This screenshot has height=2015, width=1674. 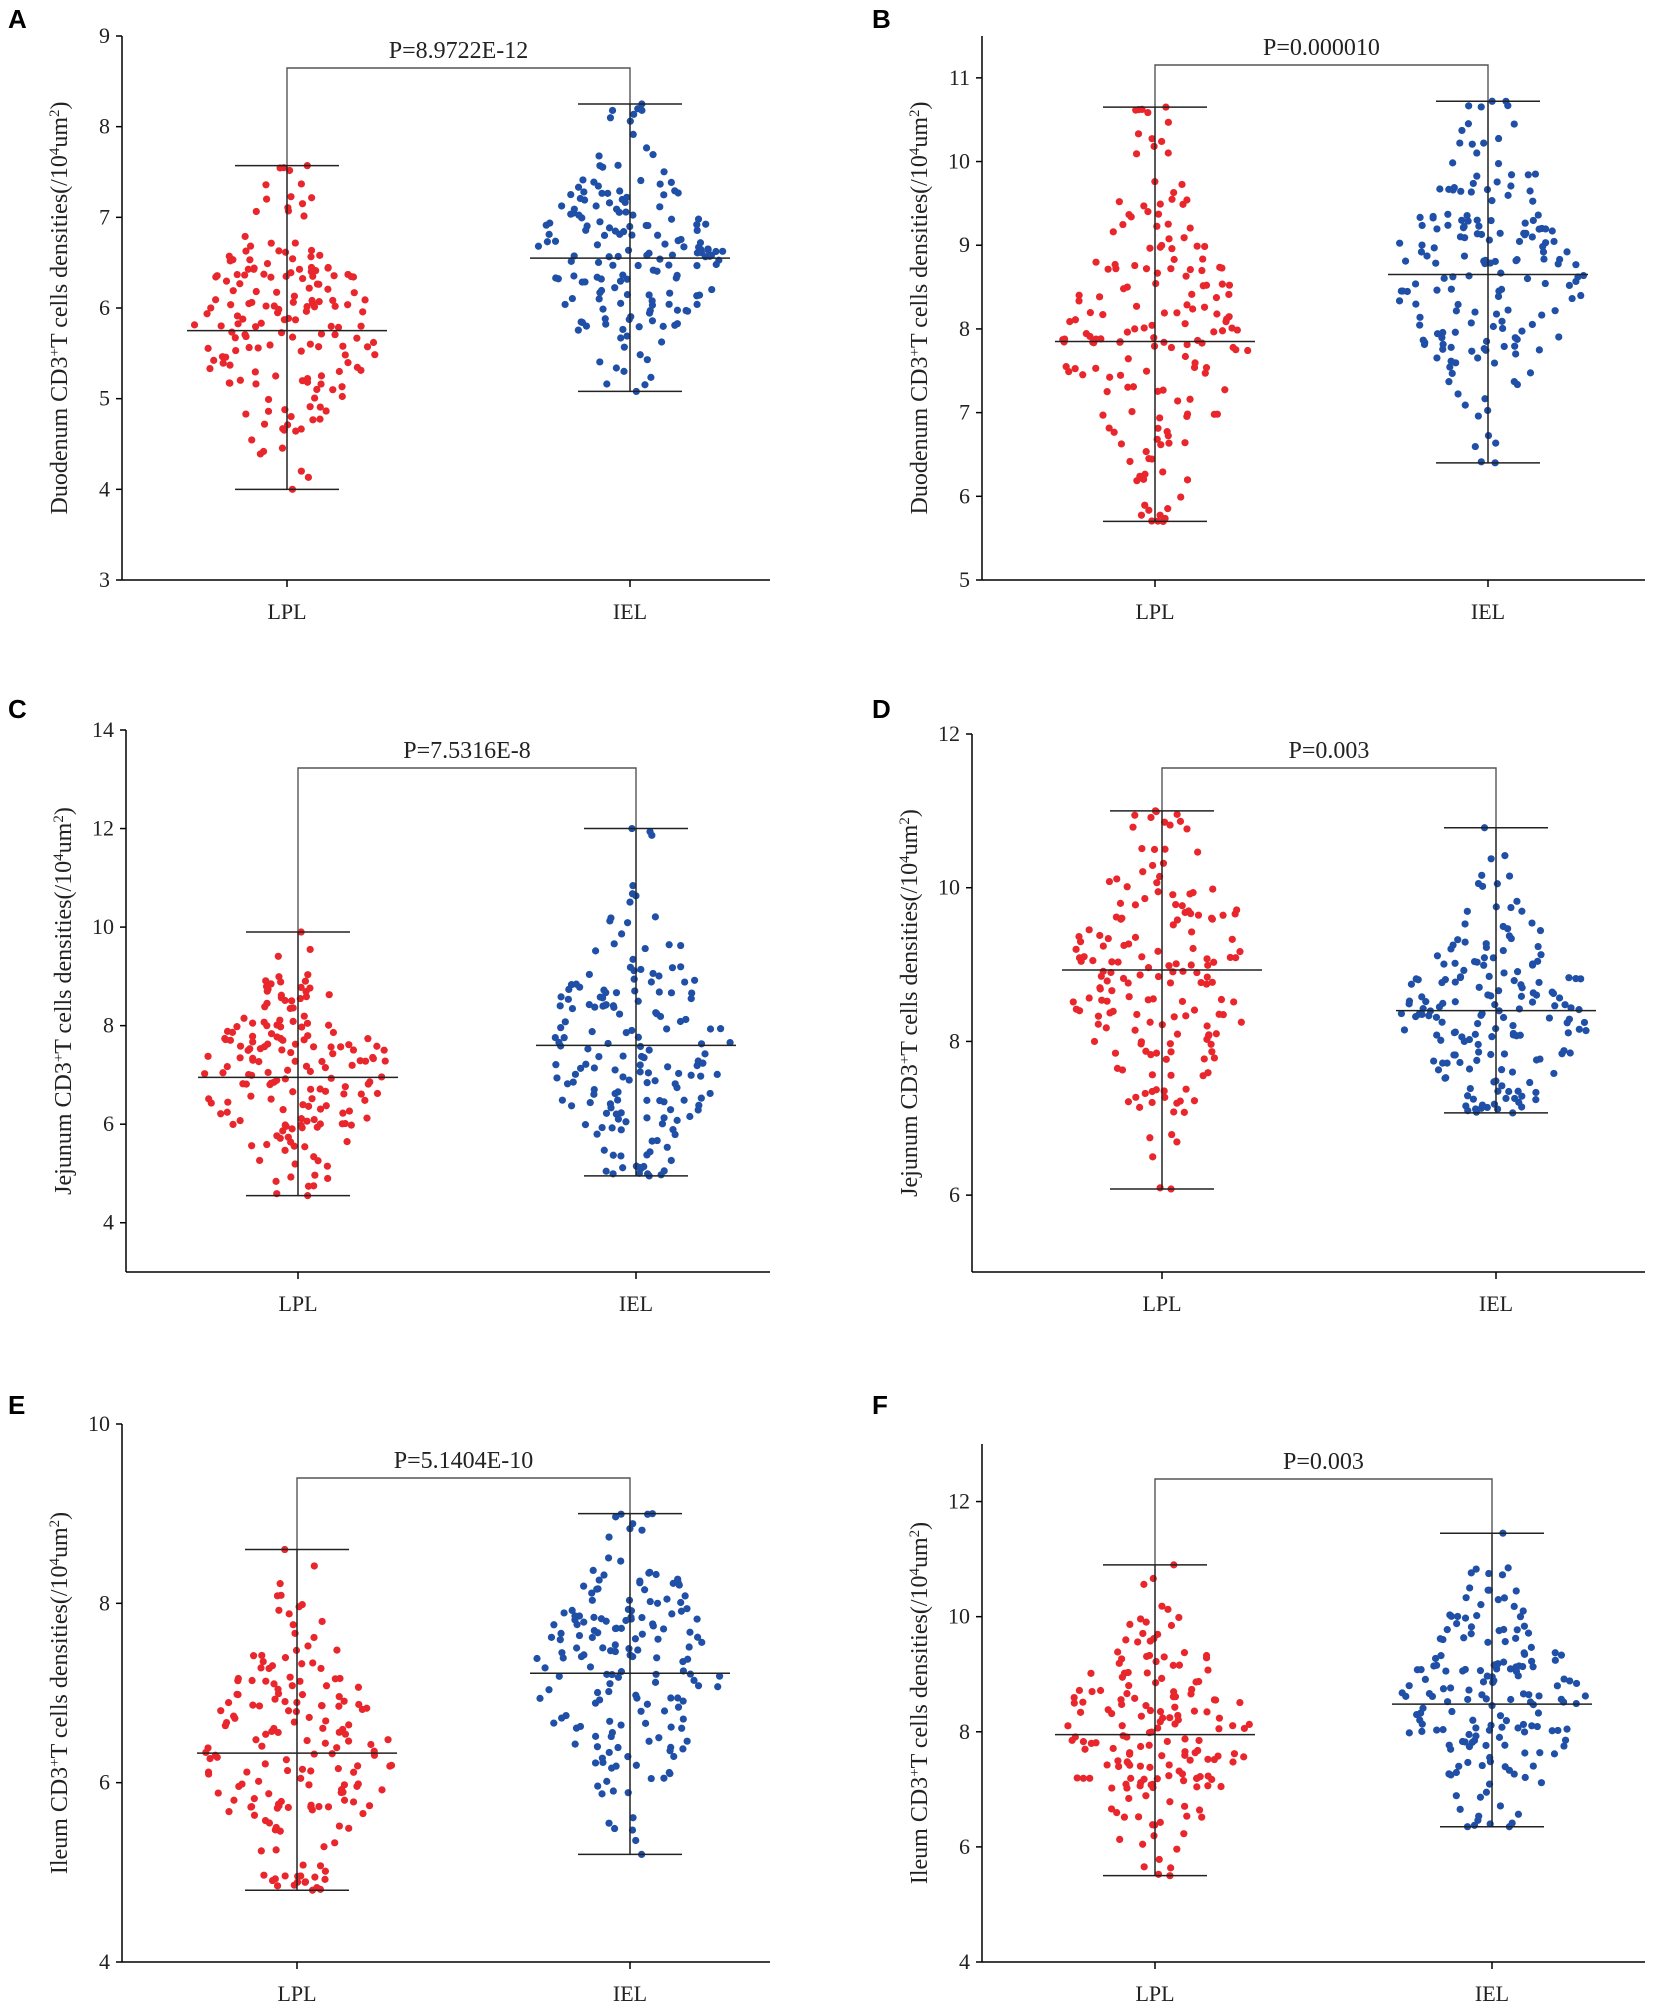 I want to click on y-tick-label: 10, so click(x=103, y=926).